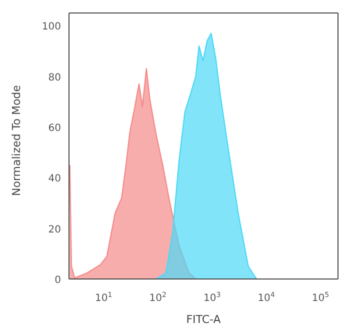 The height and width of the screenshot is (335, 350). I want to click on x-tick-label: 10$^{3}$, so click(212, 297).